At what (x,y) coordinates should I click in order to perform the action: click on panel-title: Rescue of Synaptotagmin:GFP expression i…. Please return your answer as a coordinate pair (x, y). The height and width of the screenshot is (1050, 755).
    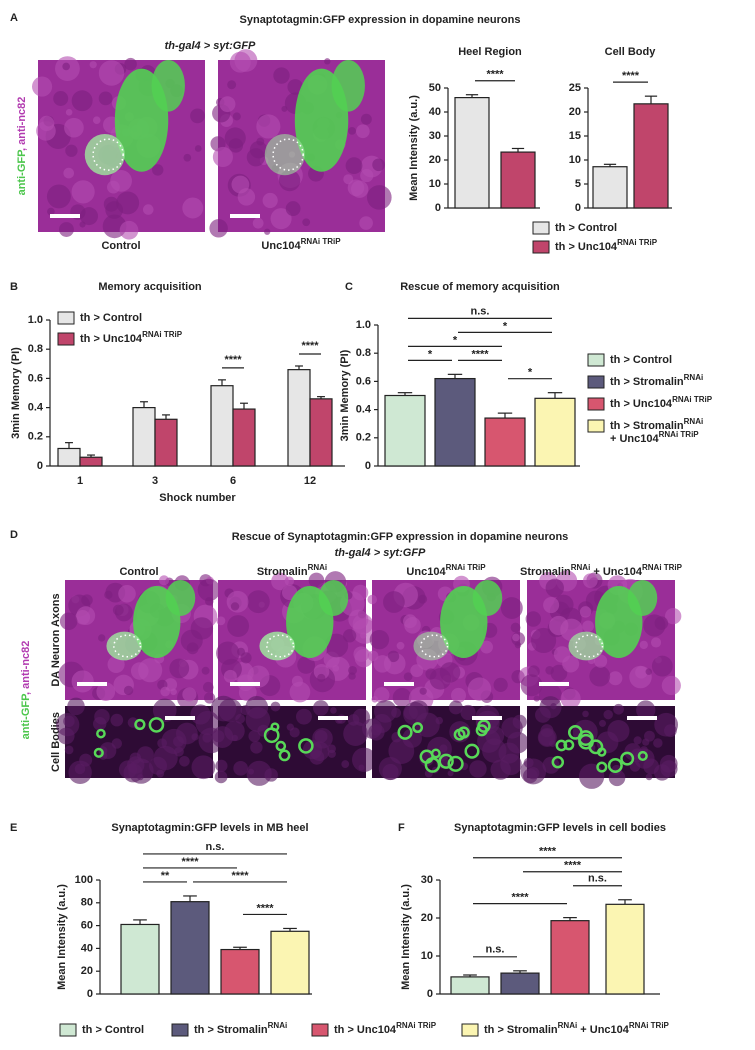
    Looking at the image, I should click on (400, 537).